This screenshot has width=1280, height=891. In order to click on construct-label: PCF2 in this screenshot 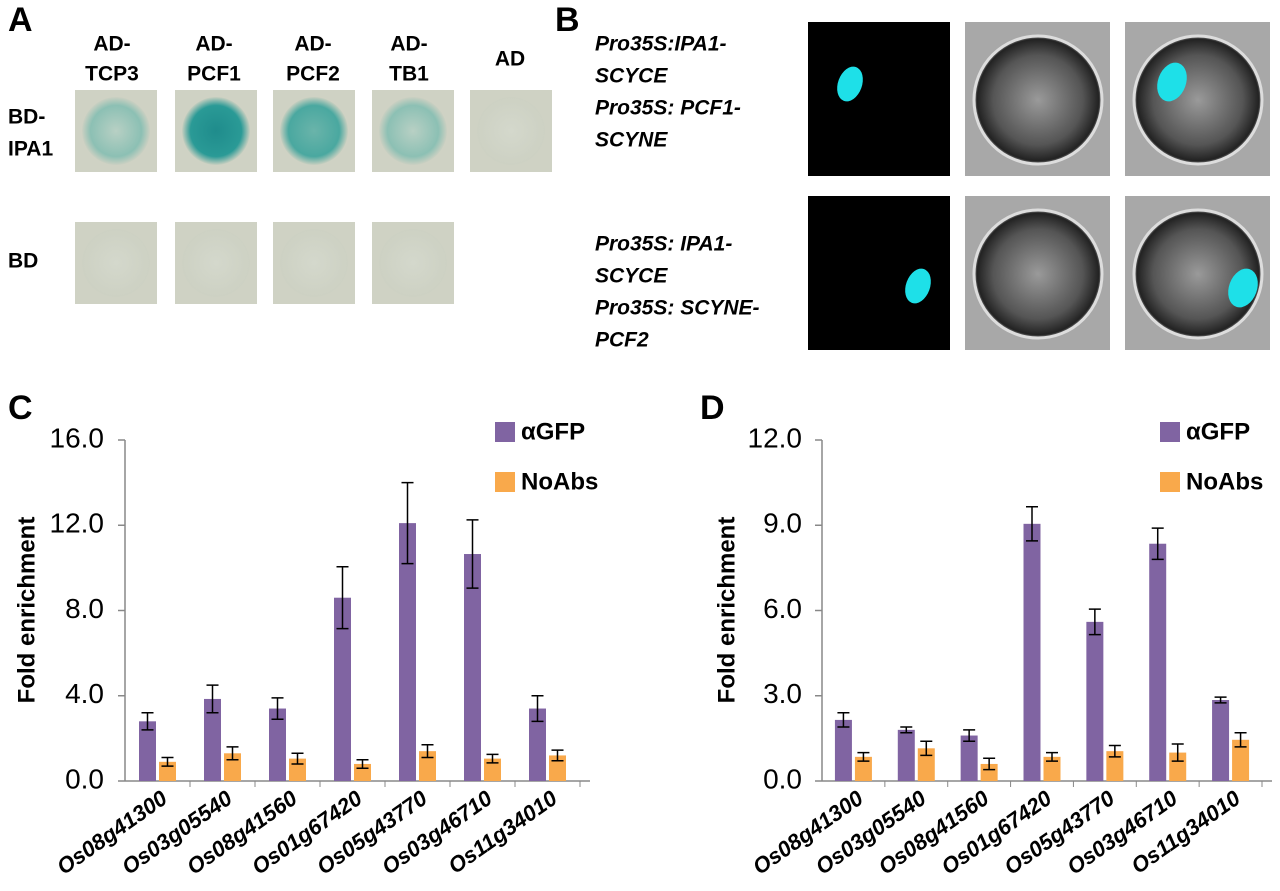, I will do `click(622, 340)`.